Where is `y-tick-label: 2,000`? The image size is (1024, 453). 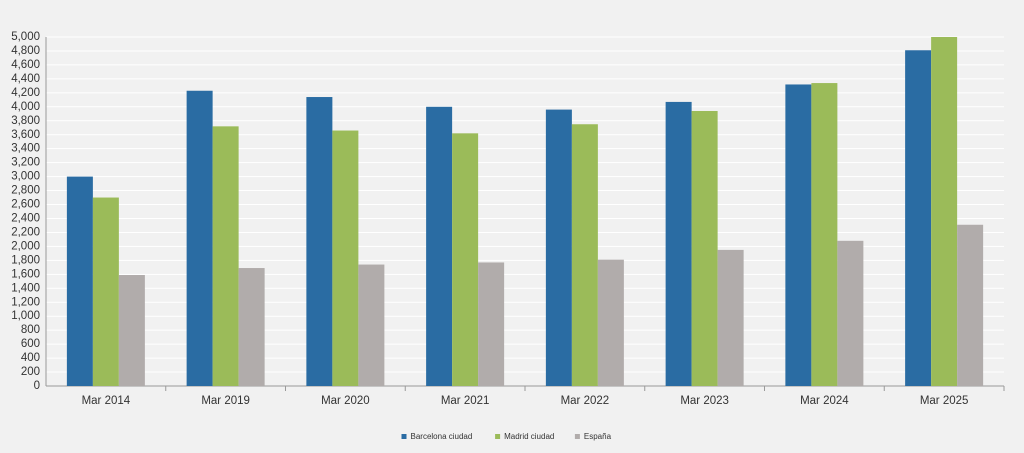 y-tick-label: 2,000 is located at coordinates (25, 246).